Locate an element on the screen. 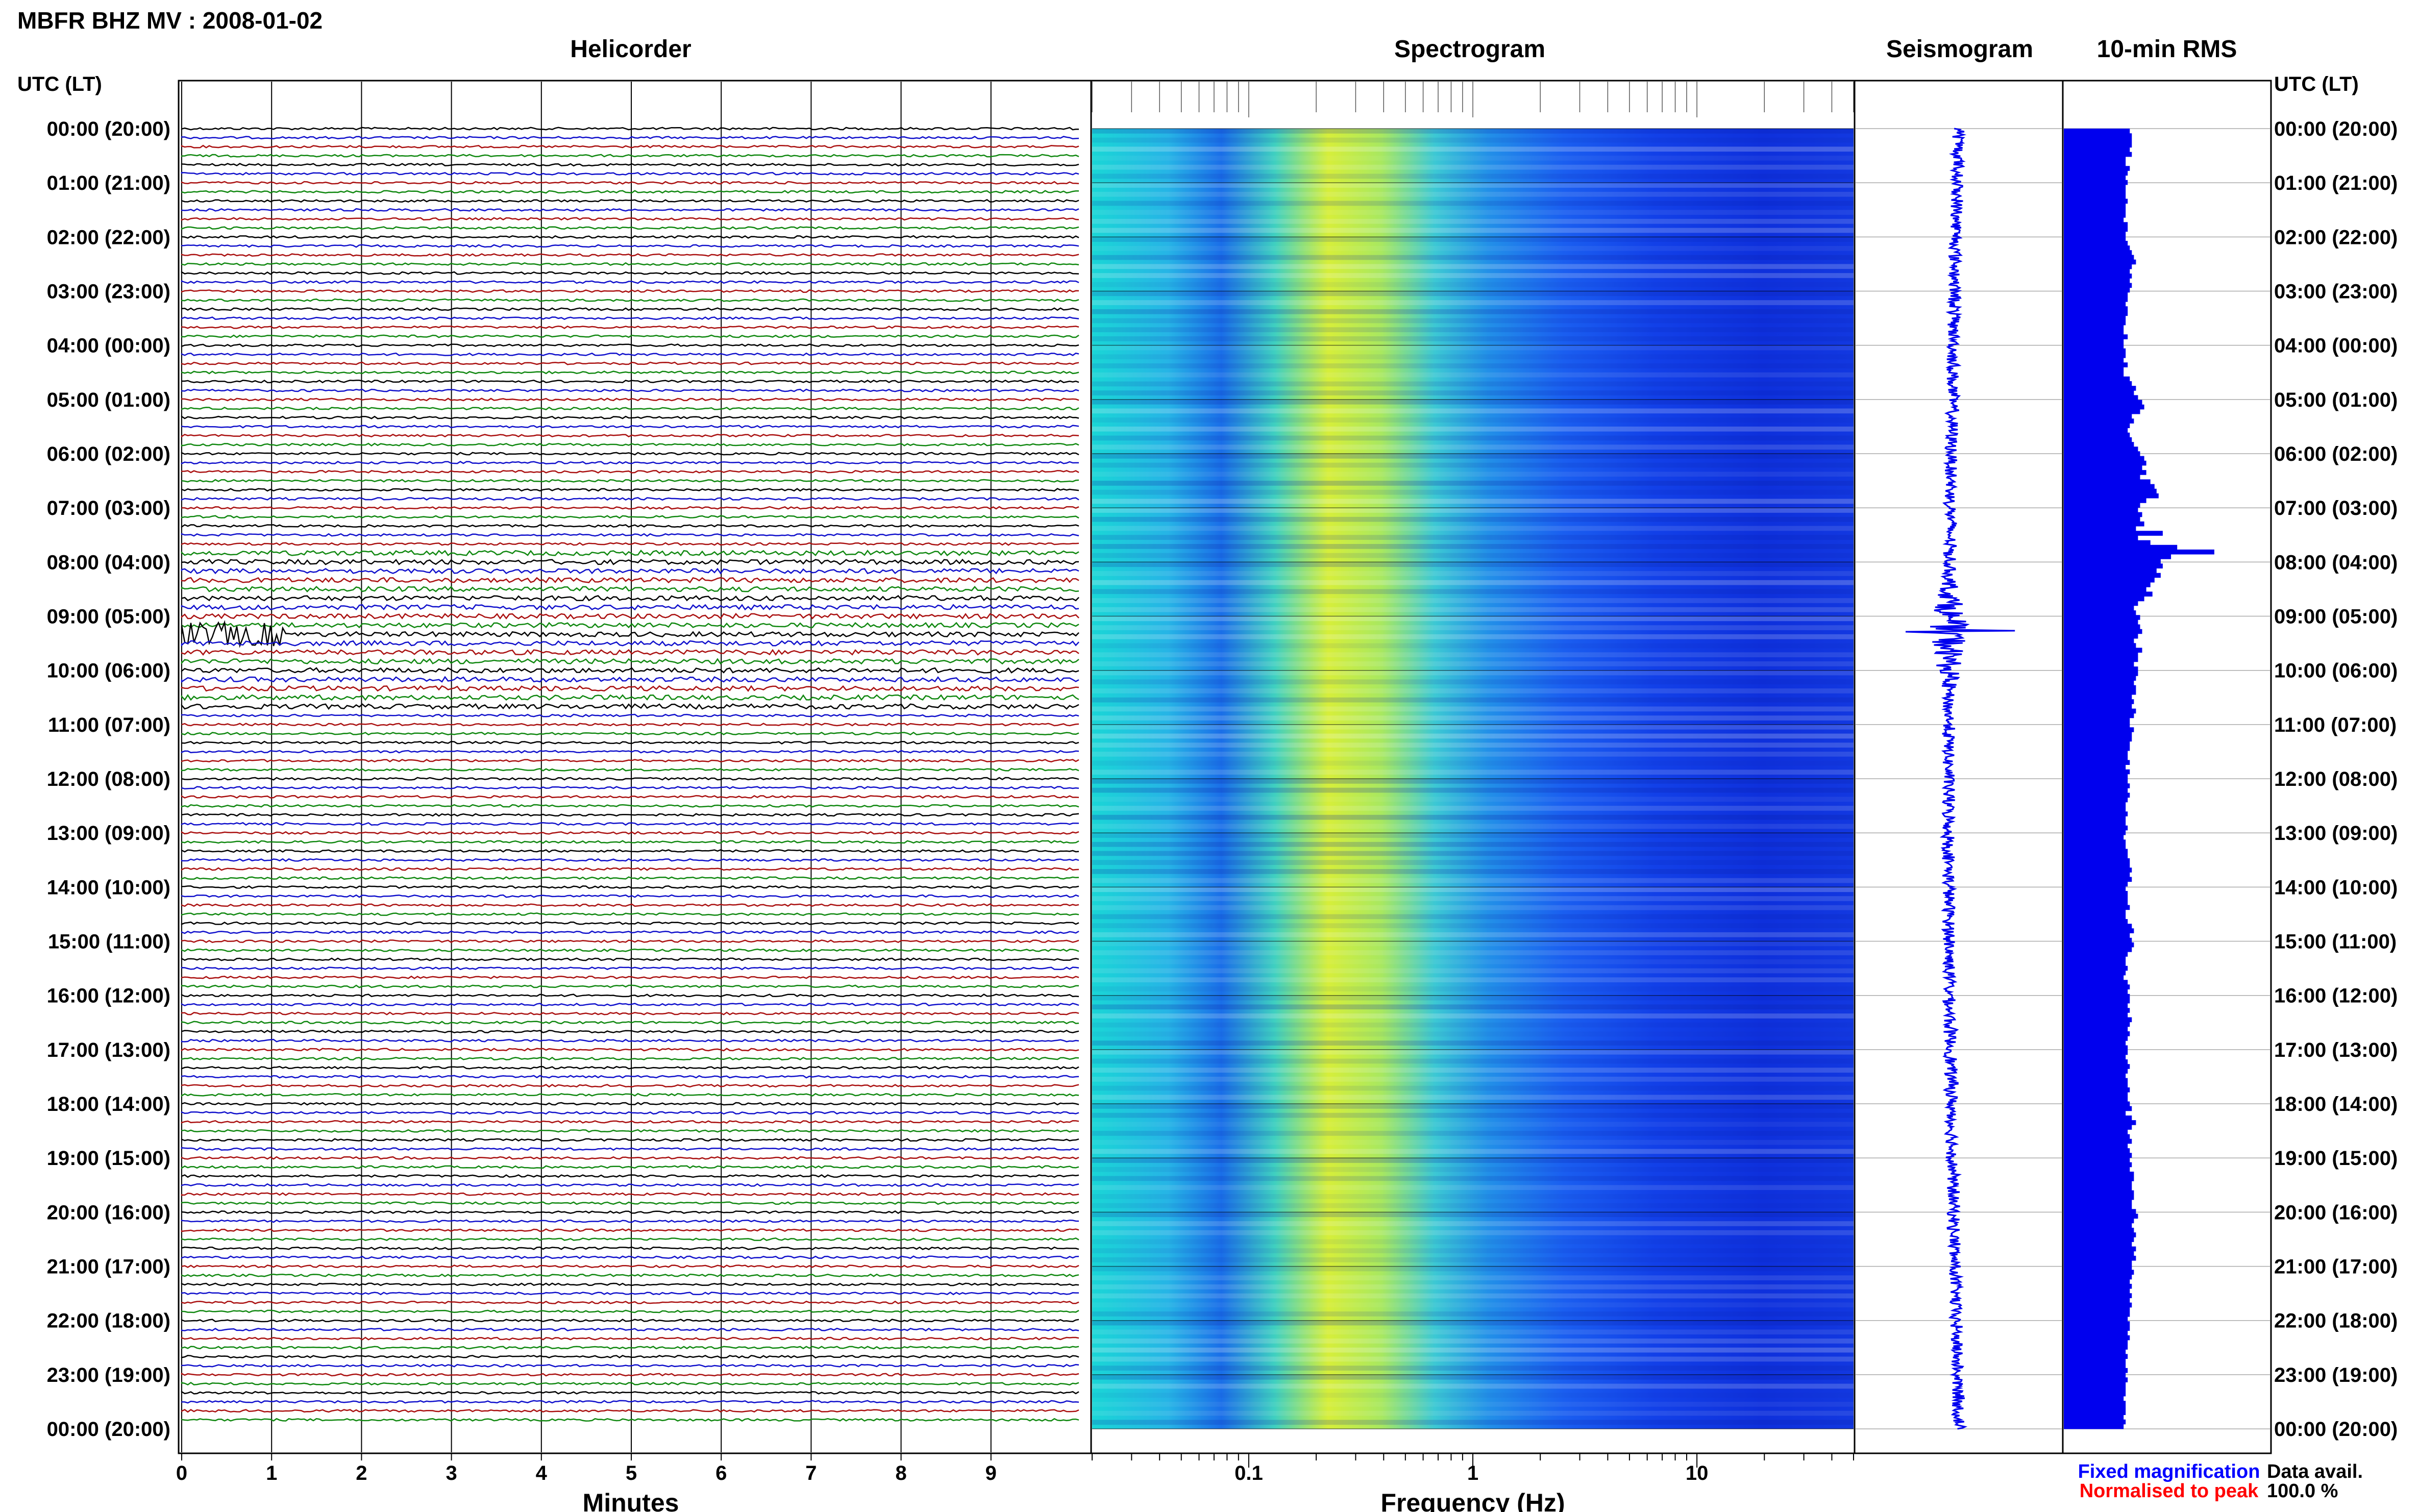 The width and height of the screenshot is (2419, 1512). time-tick-right: 09:00 (05:00) is located at coordinates (2336, 617).